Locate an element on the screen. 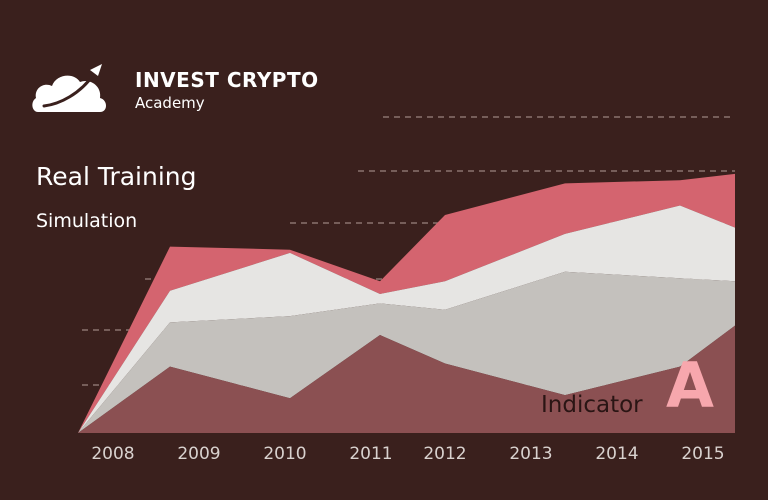  x-tick-label: 2013 is located at coordinates (530, 454).